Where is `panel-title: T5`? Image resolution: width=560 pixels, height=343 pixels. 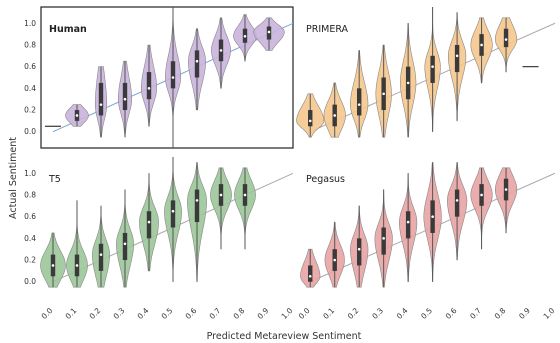 panel-title: T5 is located at coordinates (54, 179).